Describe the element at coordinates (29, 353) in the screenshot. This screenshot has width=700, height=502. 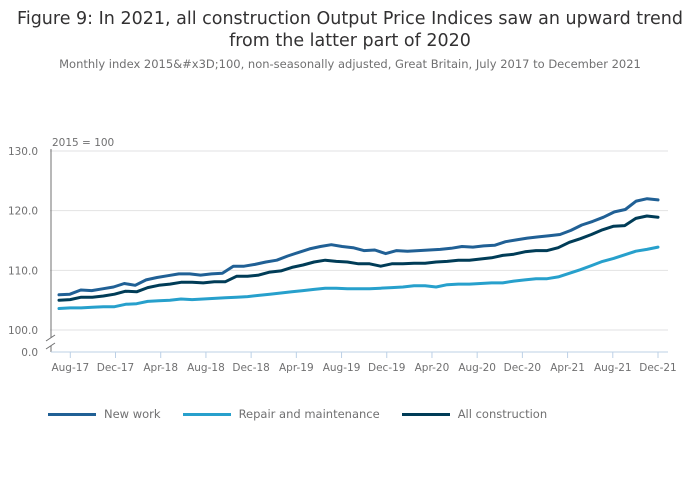
I see `y-tick-label: 0.0` at that location.